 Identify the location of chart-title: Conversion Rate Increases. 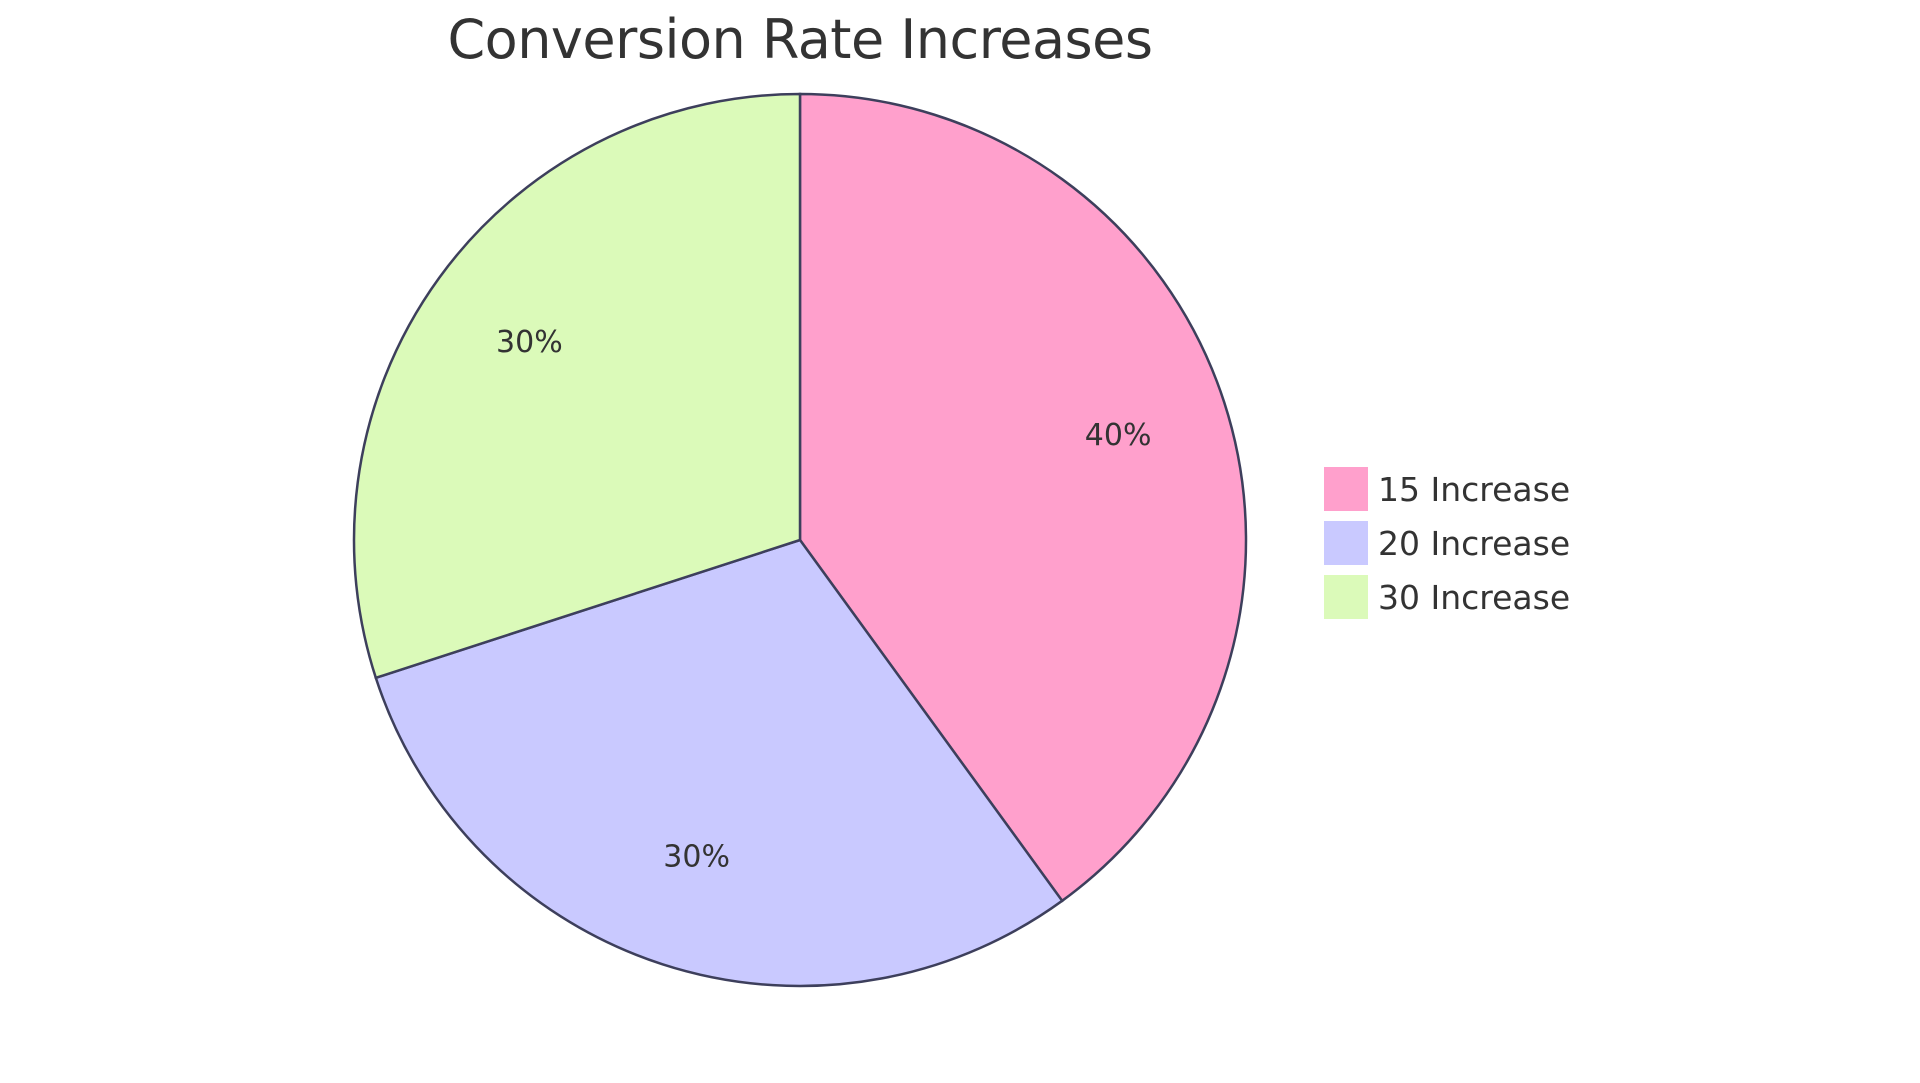
(800, 39).